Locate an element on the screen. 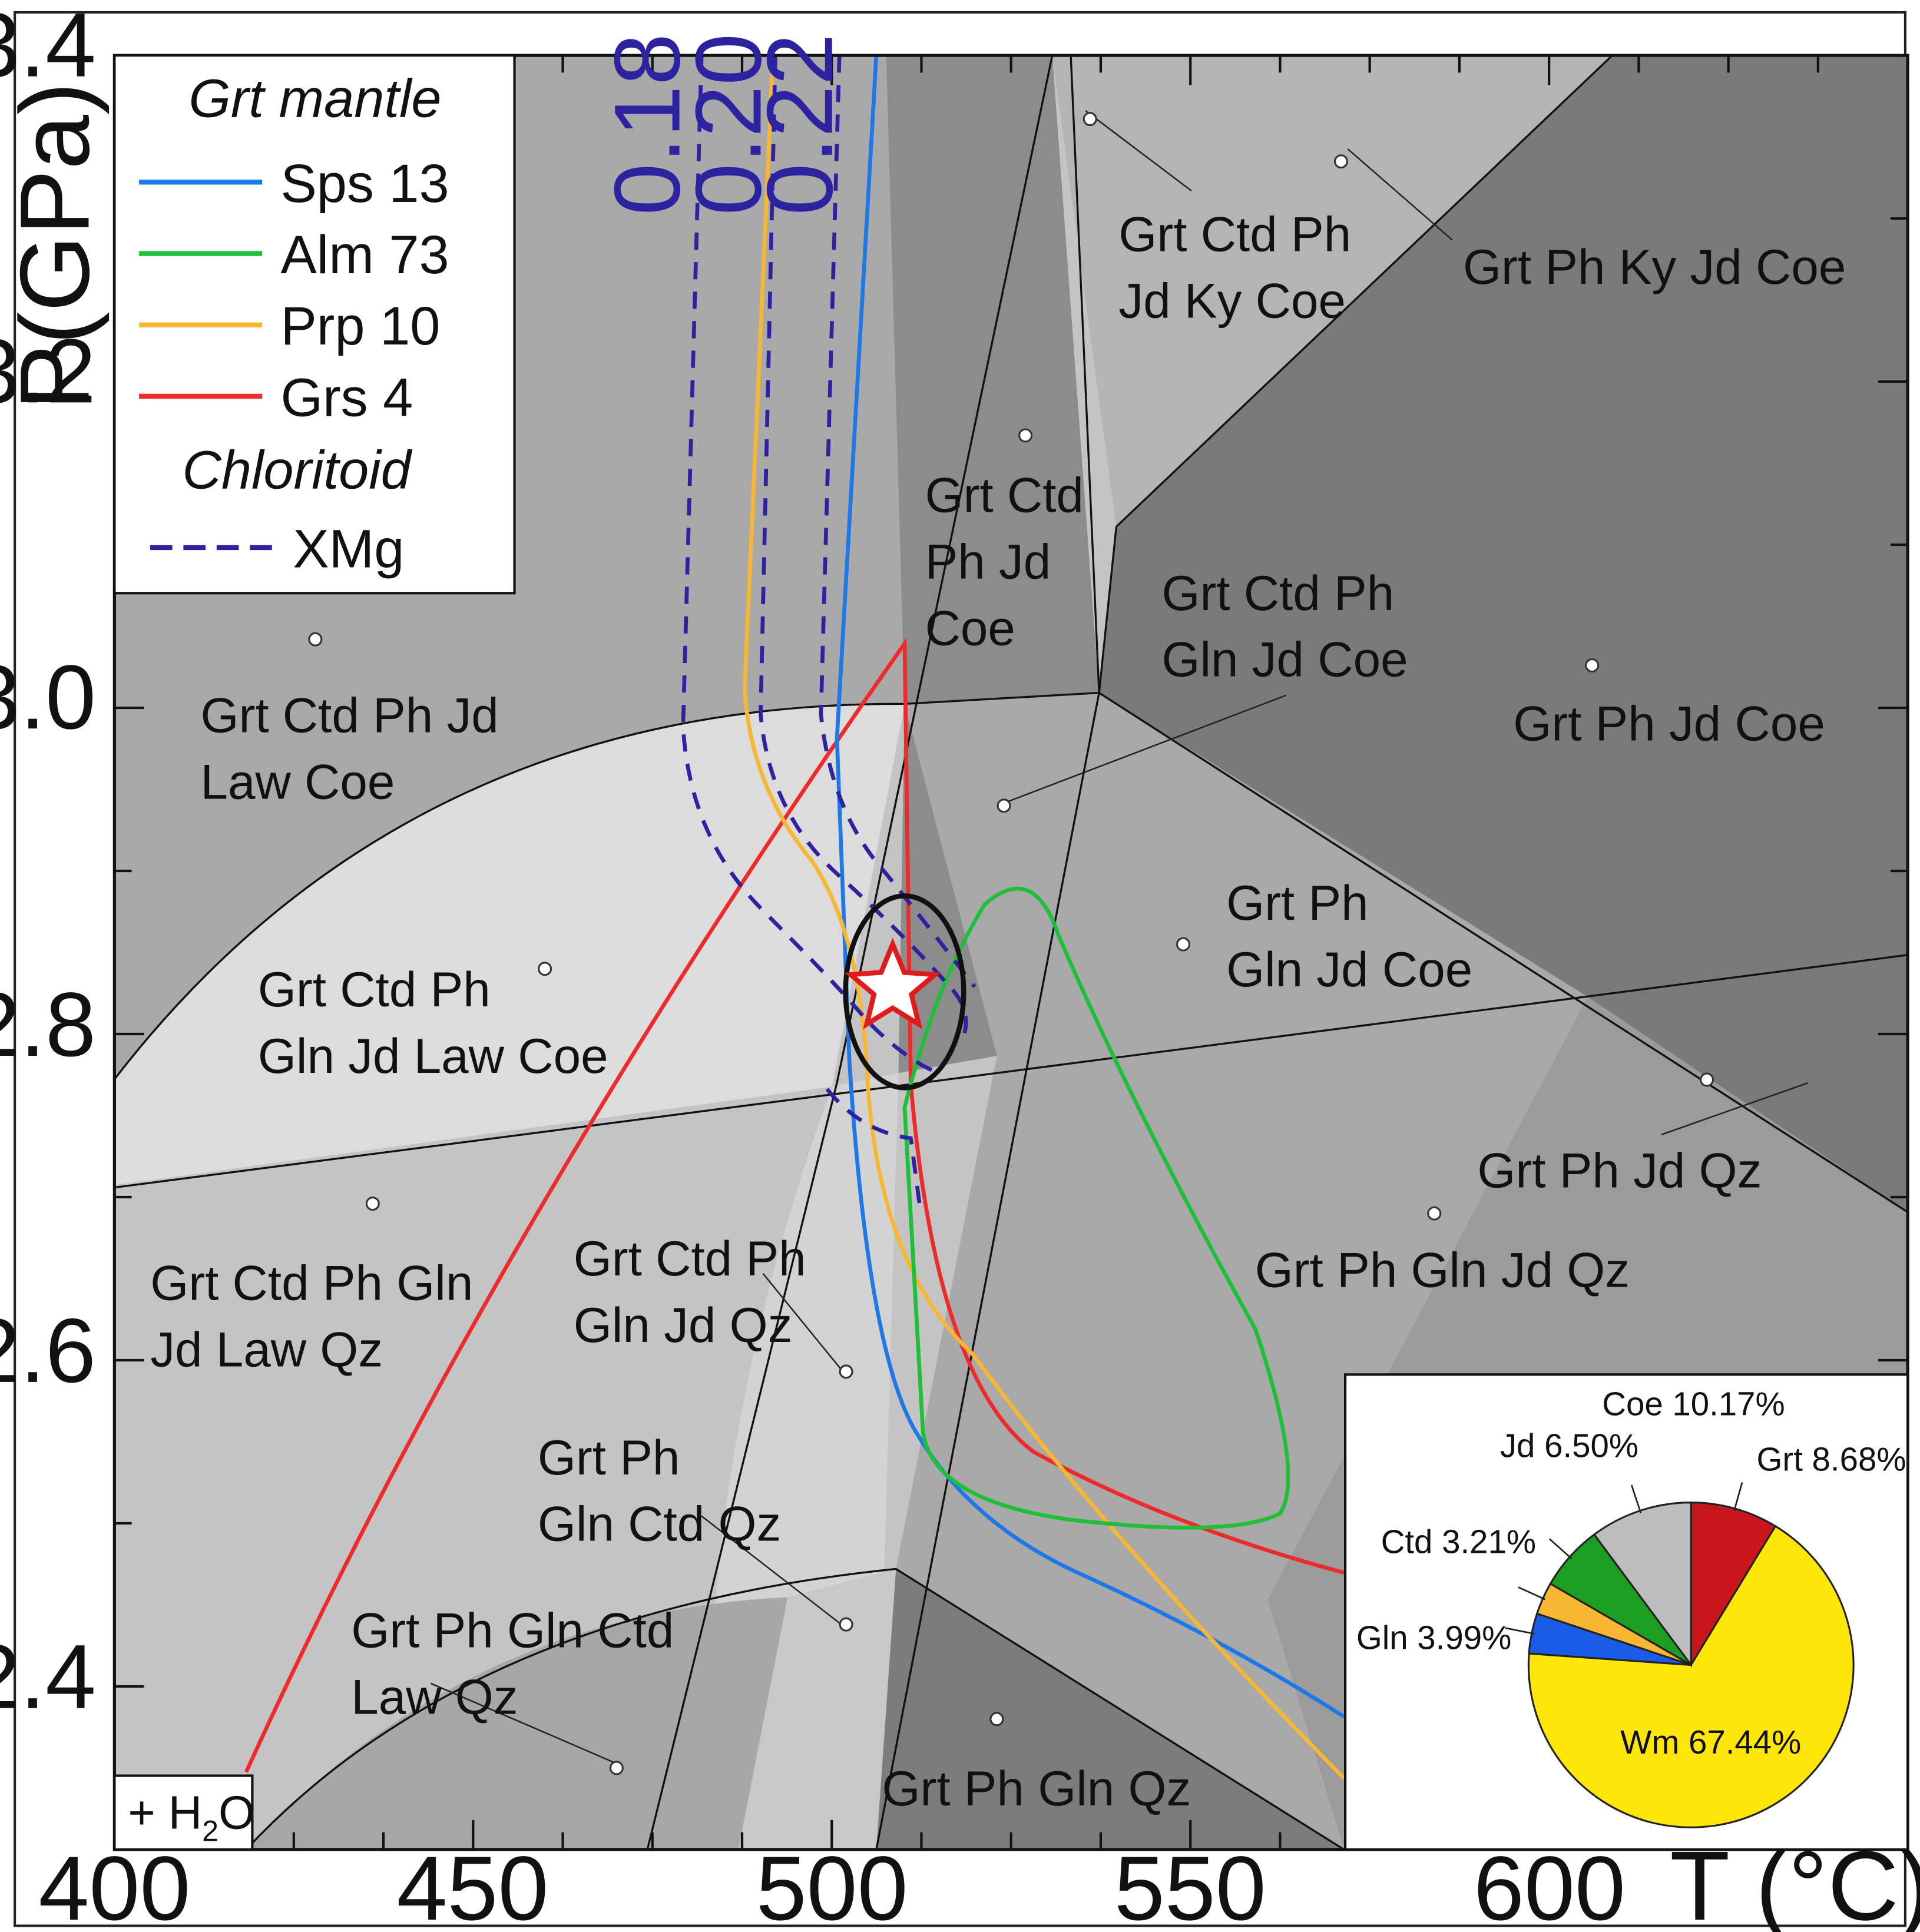  field-label: Grt Ctd Ph Jd is located at coordinates (349, 715).